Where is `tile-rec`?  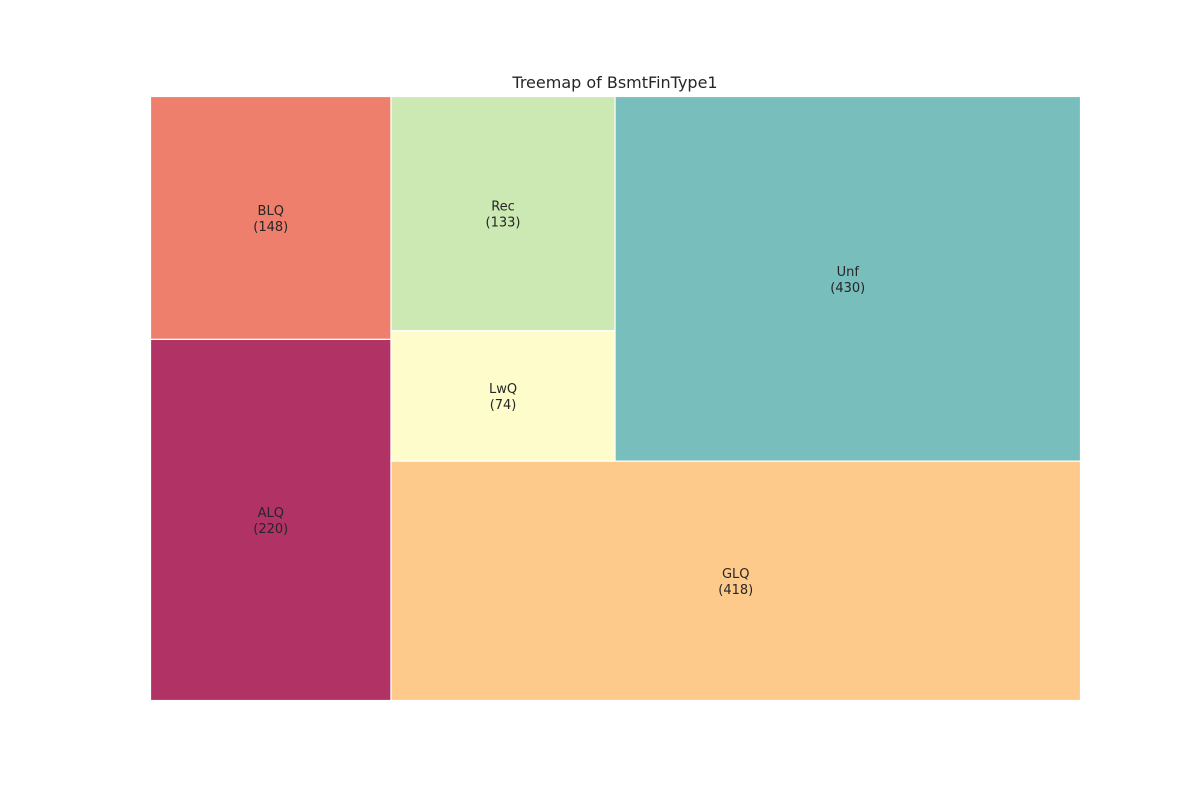 tile-rec is located at coordinates (503, 213).